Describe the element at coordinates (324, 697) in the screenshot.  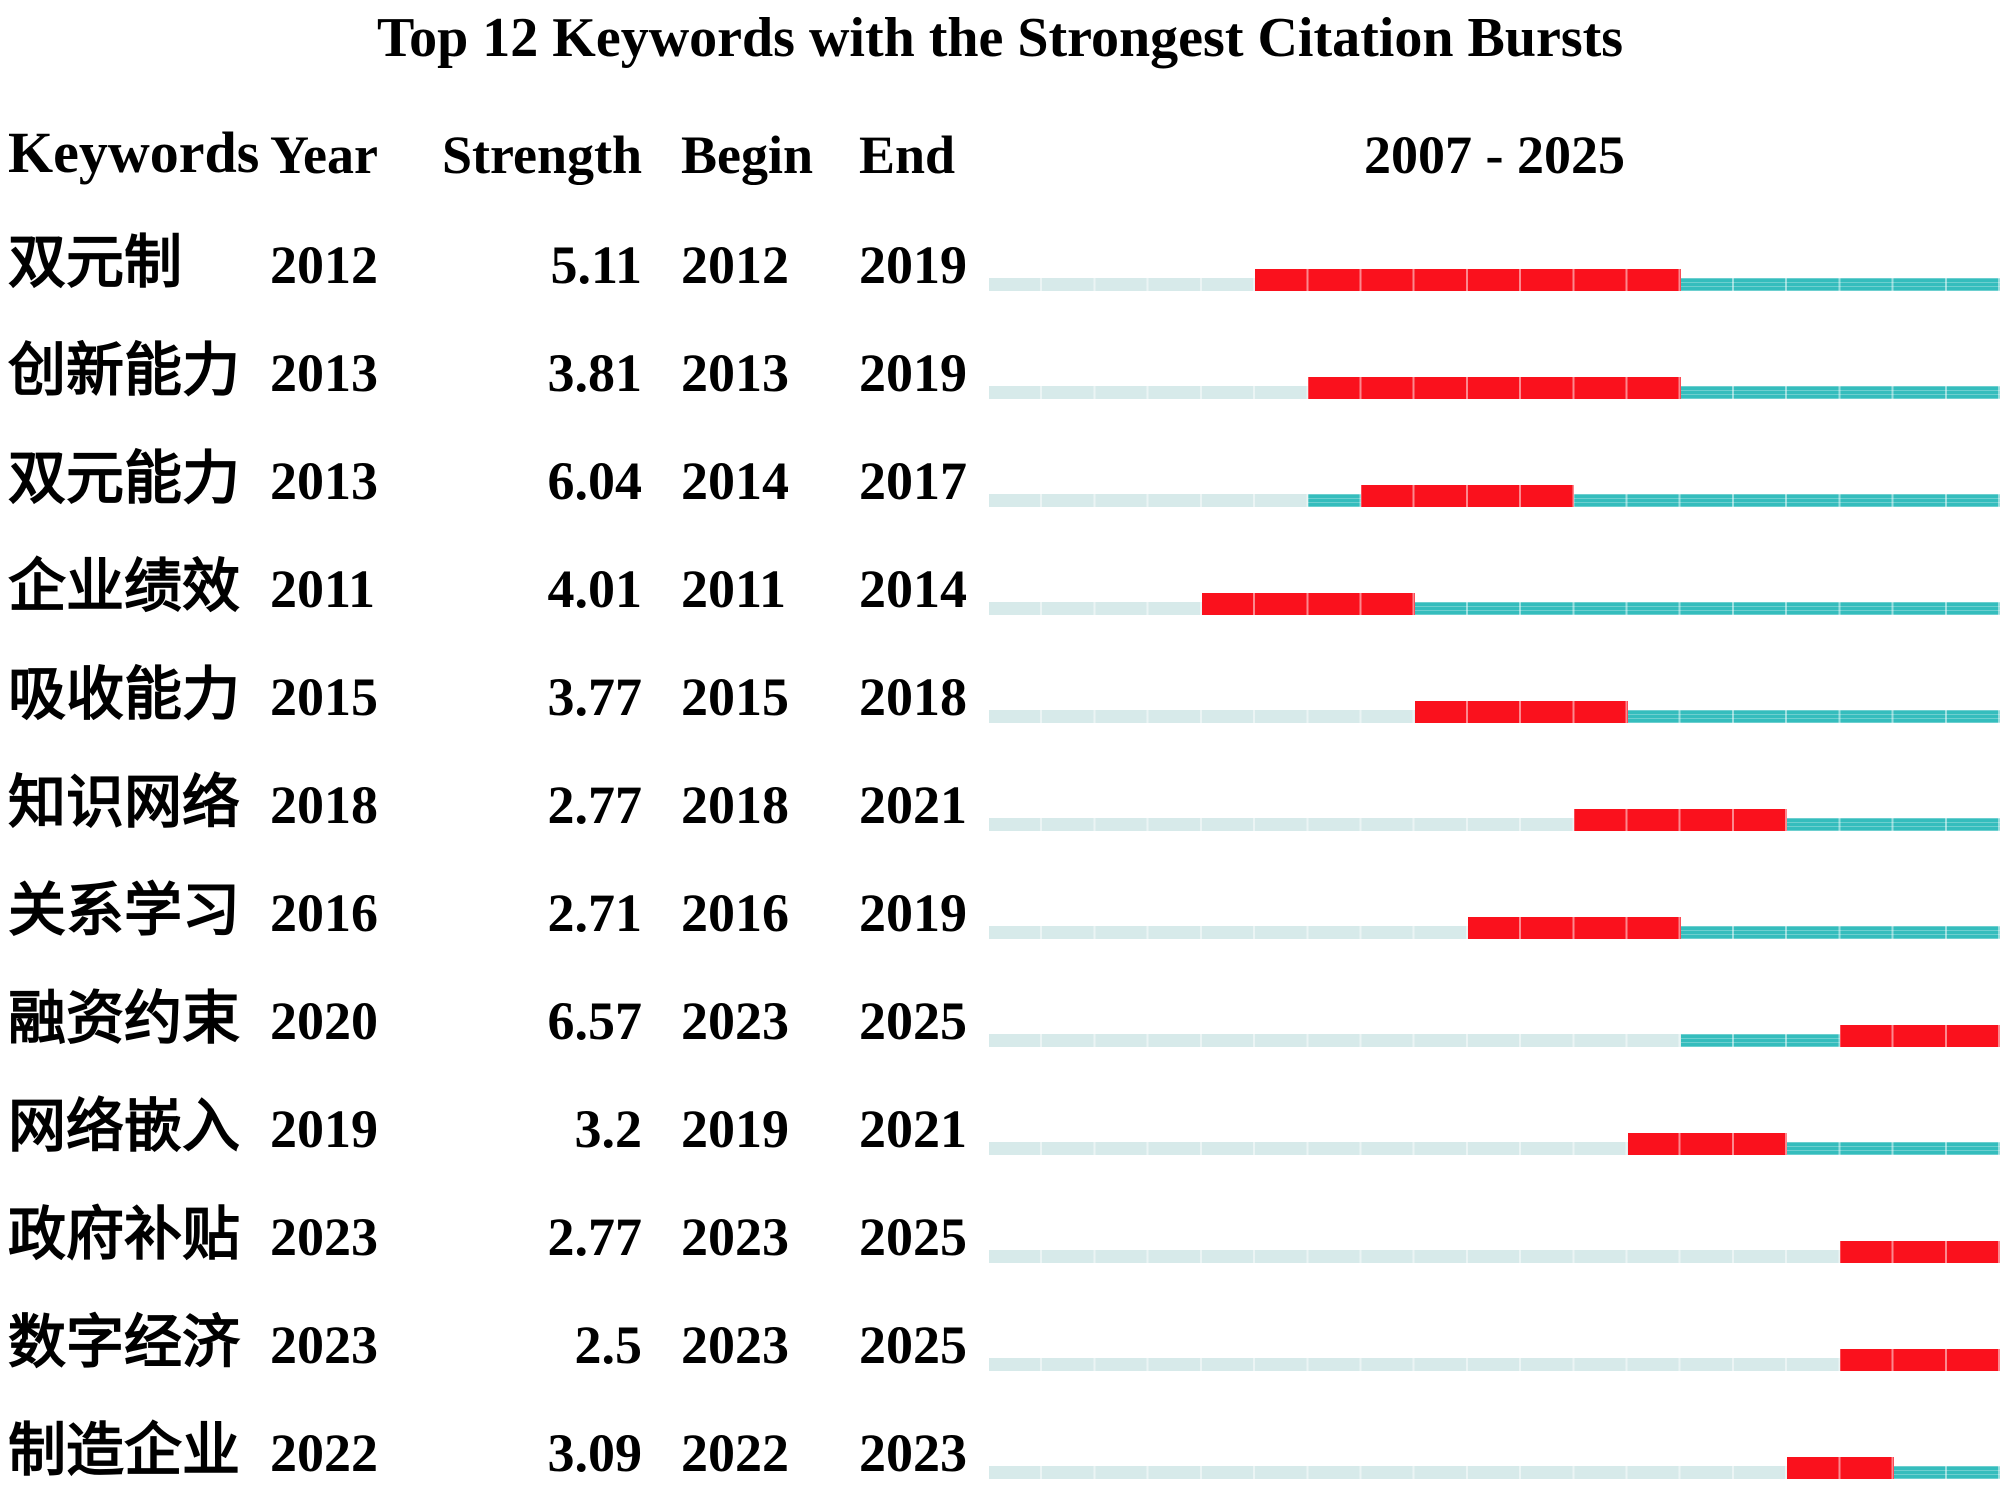
I see `year-value: 2015` at that location.